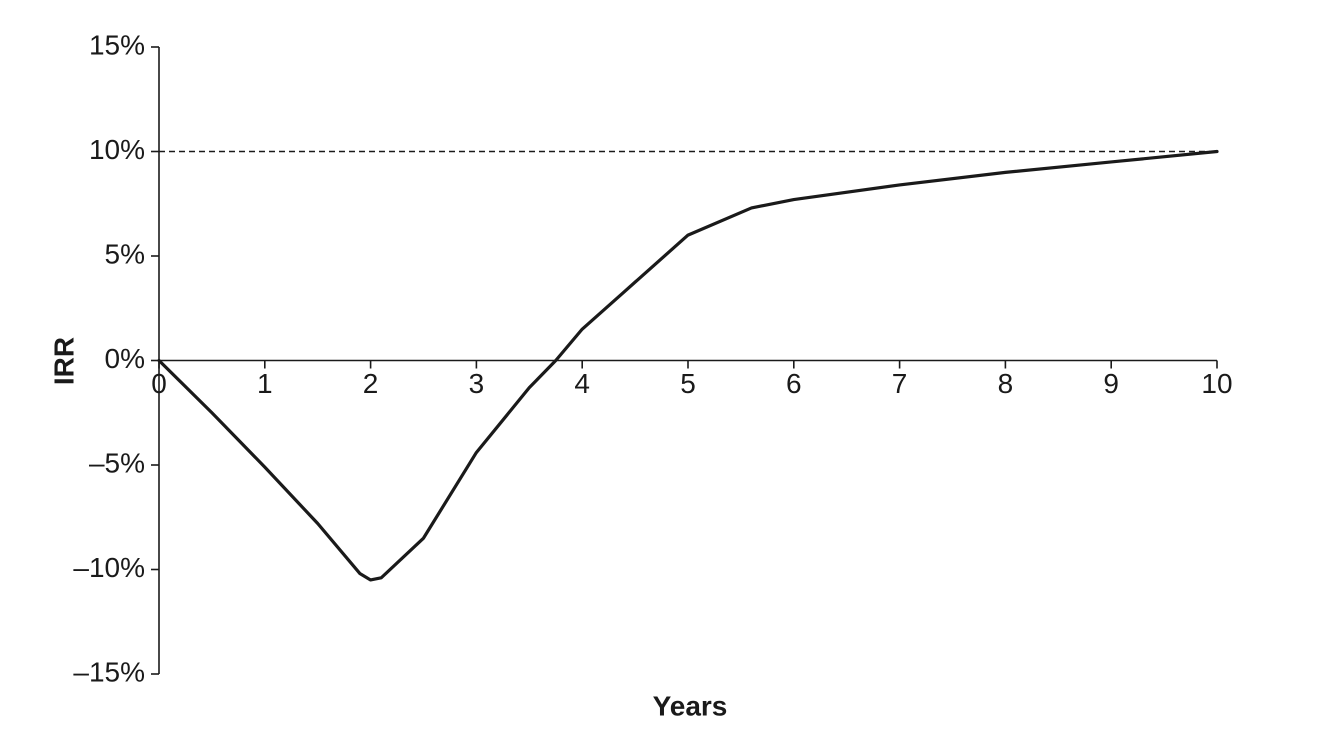 Image resolution: width=1334 pixels, height=737 pixels. I want to click on x-tick-label: 4, so click(582, 383).